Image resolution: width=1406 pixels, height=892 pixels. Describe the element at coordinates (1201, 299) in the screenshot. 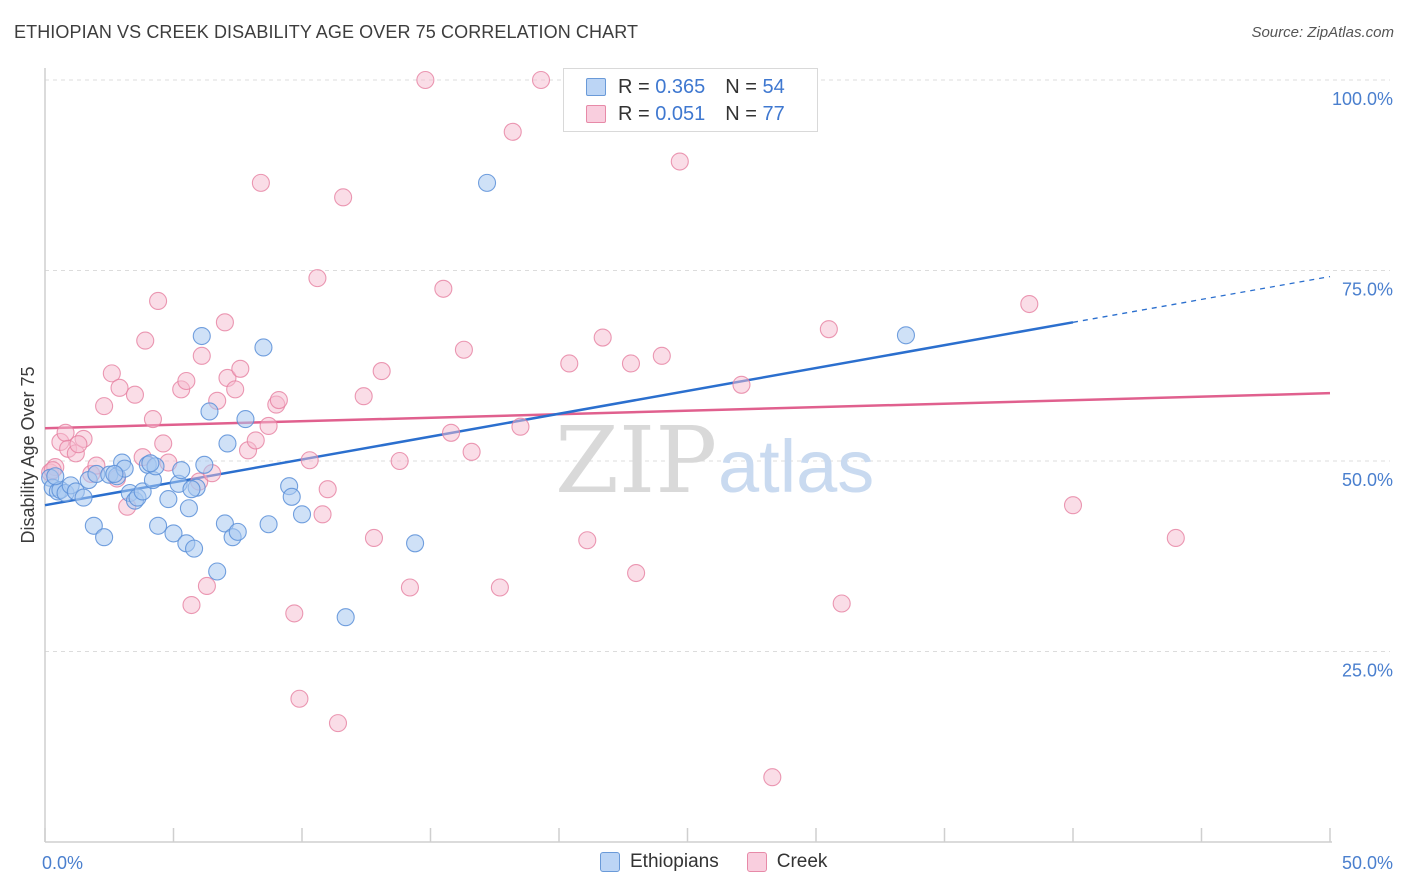

I see `ethiopian-trend-extension` at that location.